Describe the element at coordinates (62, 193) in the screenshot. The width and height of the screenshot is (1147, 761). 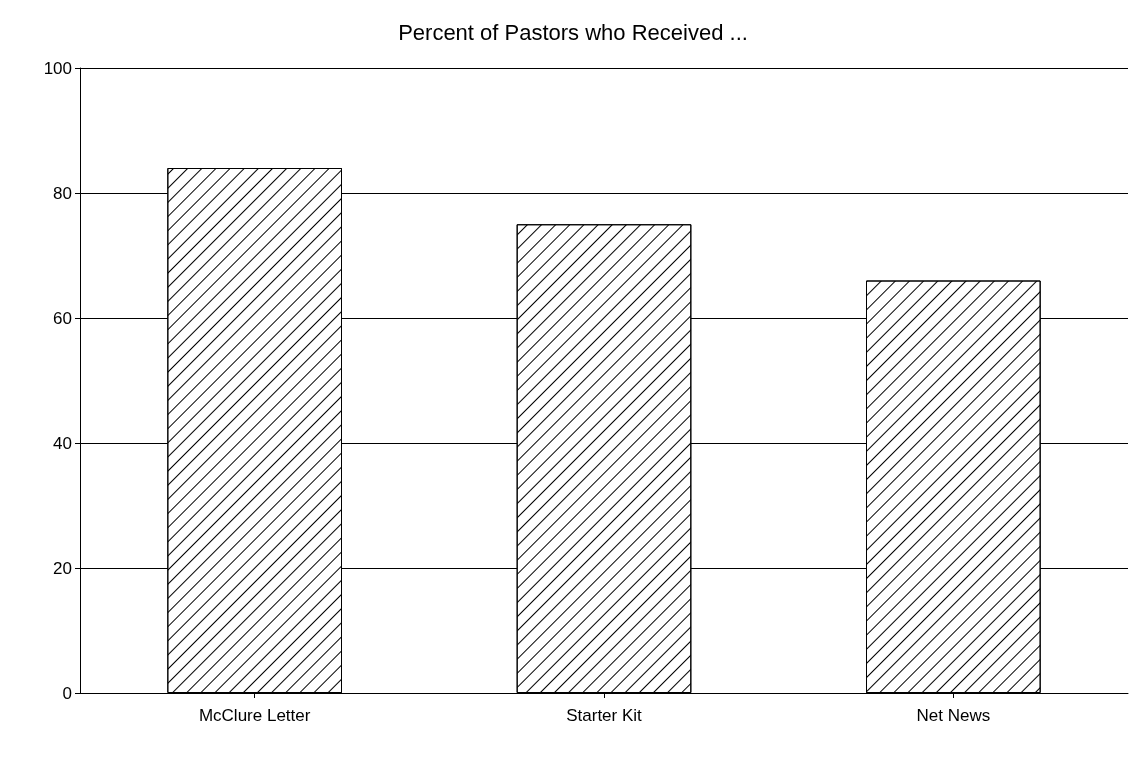
I see `y-tick-label: 80` at that location.